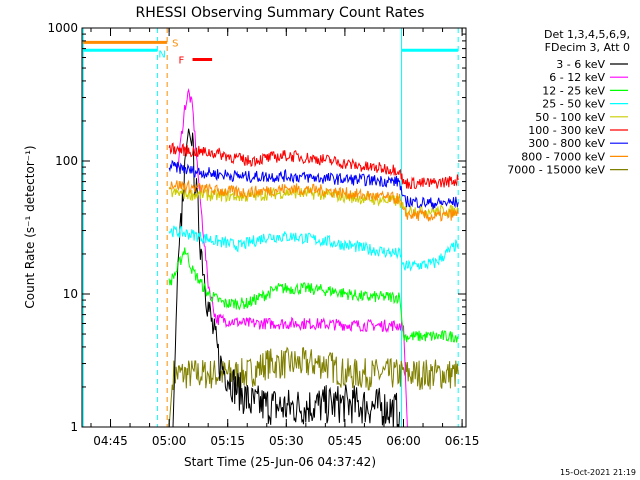 The width and height of the screenshot is (640, 480). Describe the element at coordinates (345, 441) in the screenshot. I see `x-tick-label: 05:45` at that location.